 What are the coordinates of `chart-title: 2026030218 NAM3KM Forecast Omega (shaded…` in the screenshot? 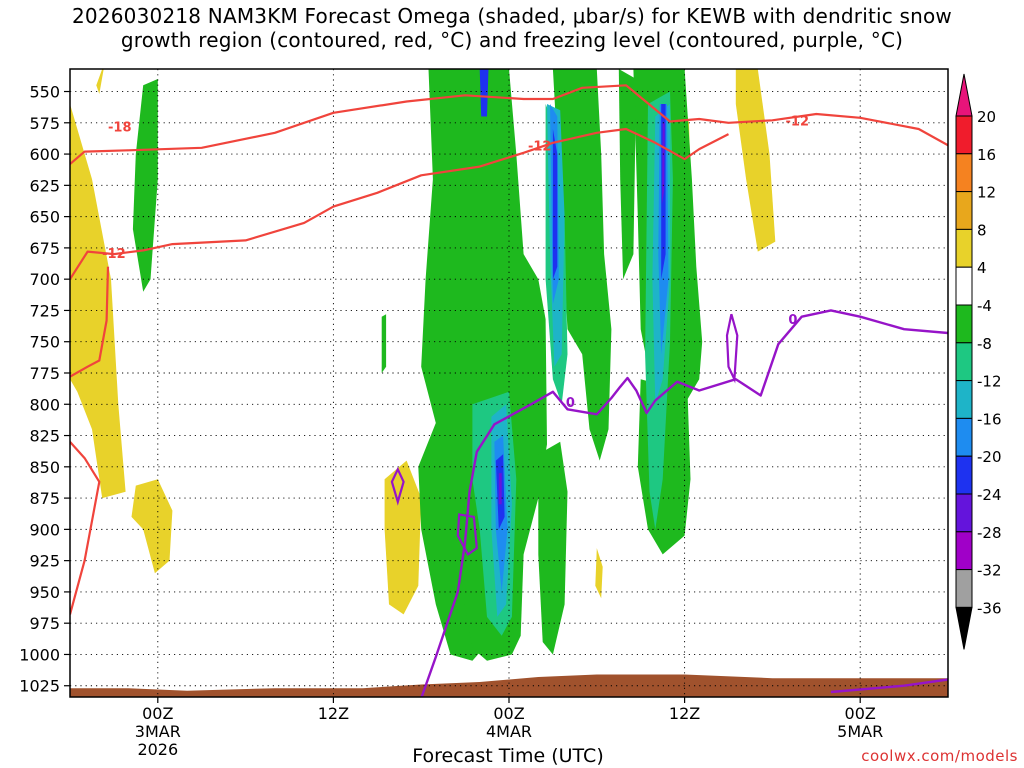 It's located at (512, 28).